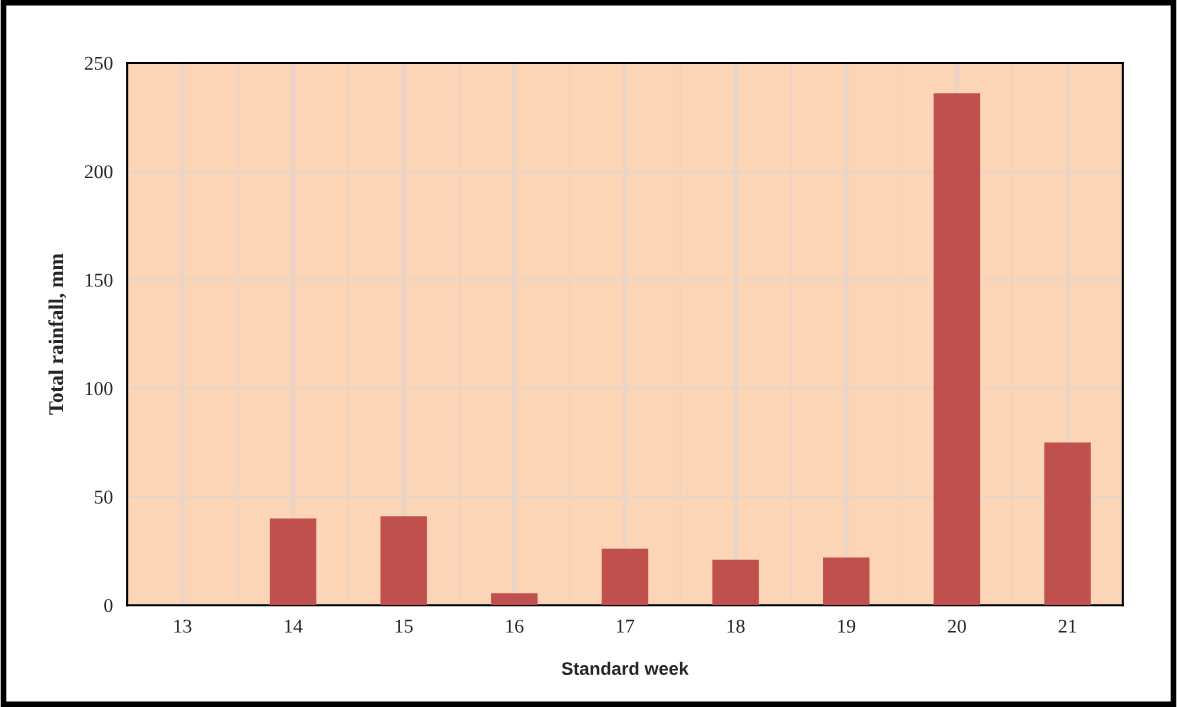 This screenshot has height=707, width=1177. I want to click on x-tick-label: 13, so click(183, 626).